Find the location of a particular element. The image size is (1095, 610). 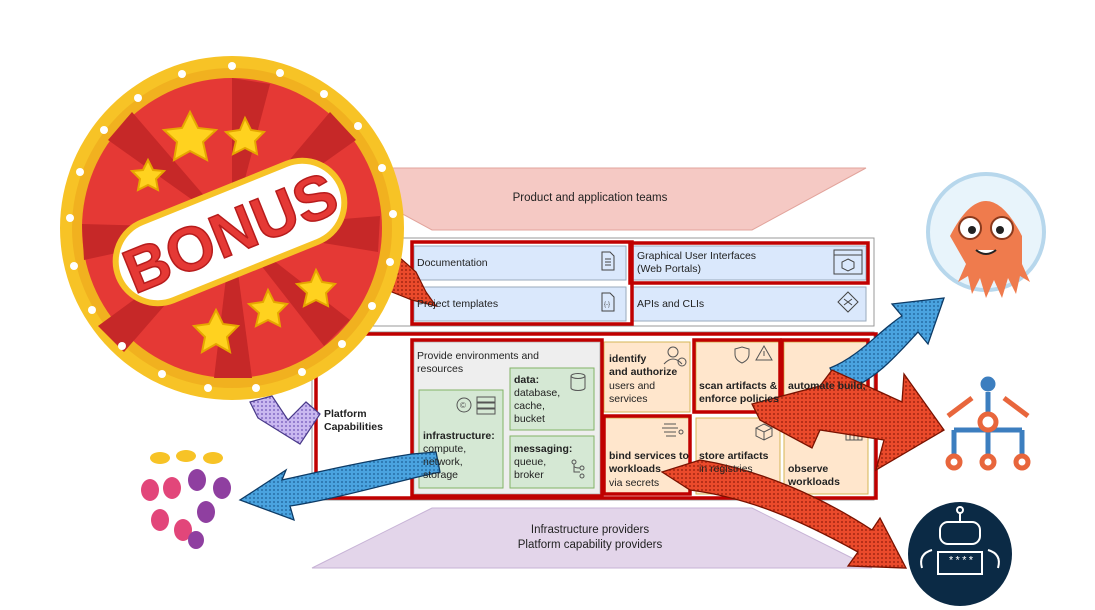

infra-item-2: storage is located at coordinates (441, 475).